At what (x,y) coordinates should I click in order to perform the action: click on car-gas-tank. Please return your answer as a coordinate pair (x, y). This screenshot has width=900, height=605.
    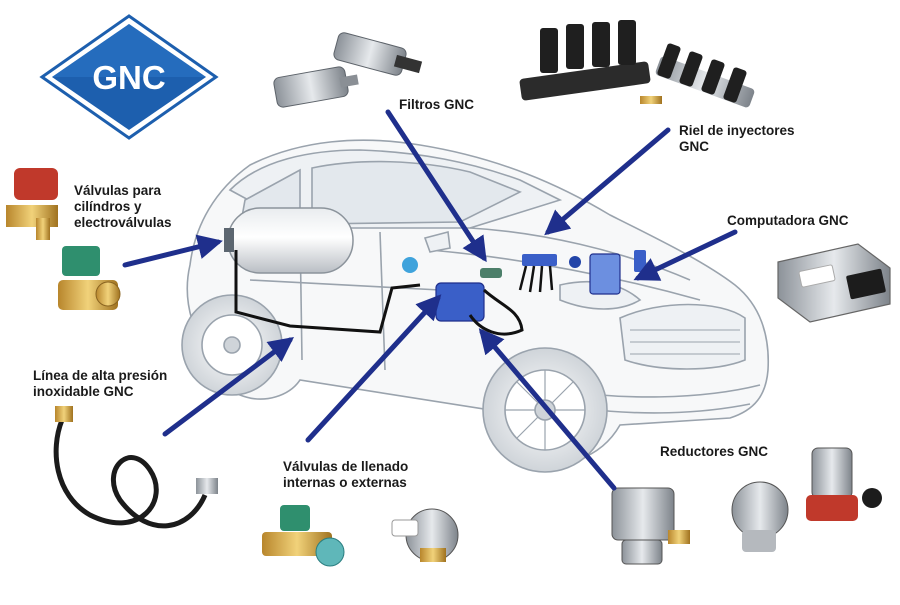
    Looking at the image, I should click on (289, 240).